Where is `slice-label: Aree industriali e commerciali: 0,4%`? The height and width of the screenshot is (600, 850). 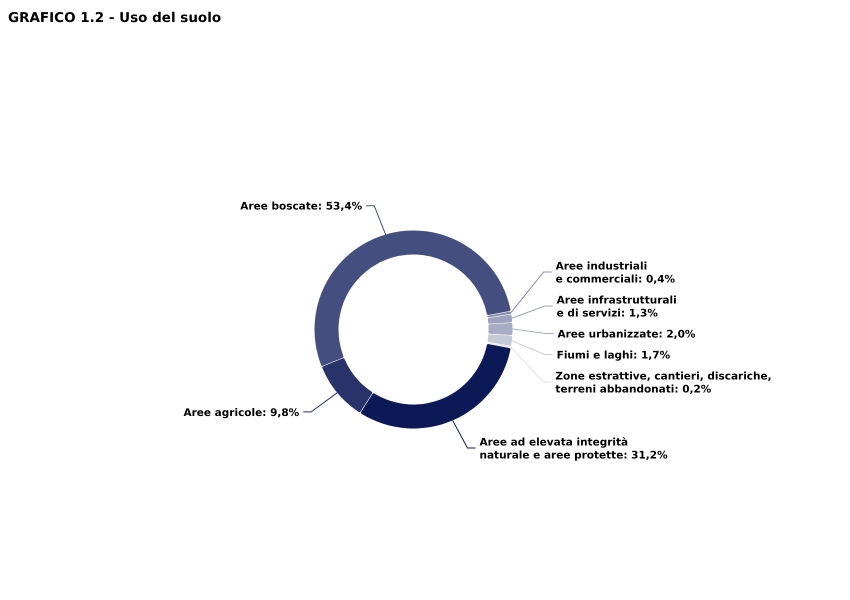
slice-label: Aree industriali e commerciali: 0,4% is located at coordinates (616, 273).